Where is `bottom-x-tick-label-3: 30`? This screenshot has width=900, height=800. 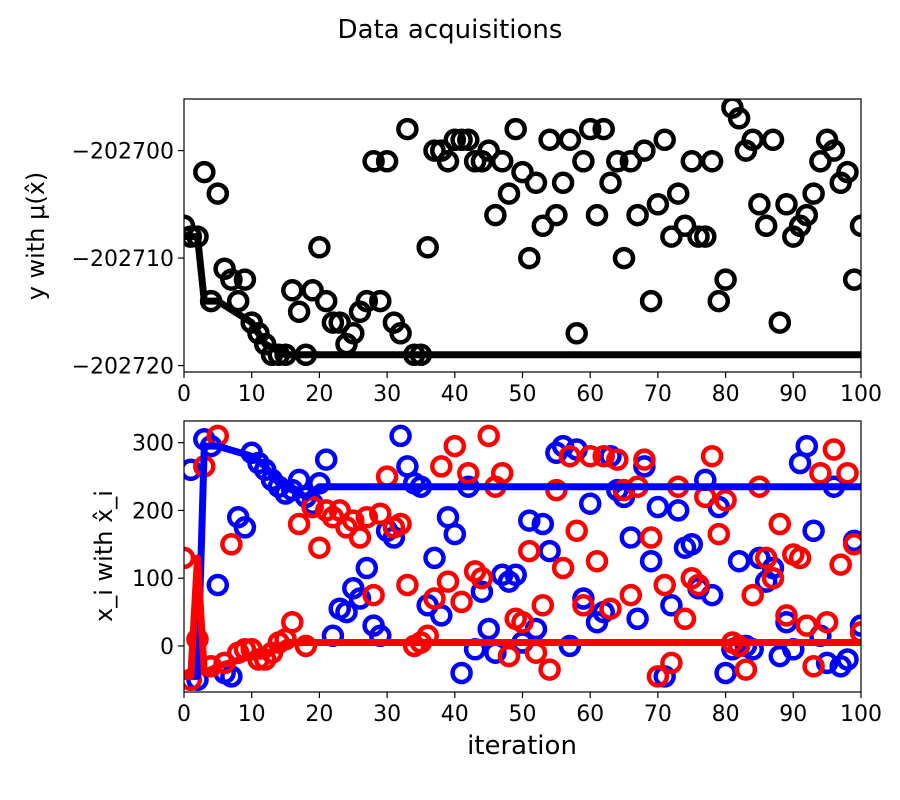
bottom-x-tick-label-3: 30 is located at coordinates (387, 714).